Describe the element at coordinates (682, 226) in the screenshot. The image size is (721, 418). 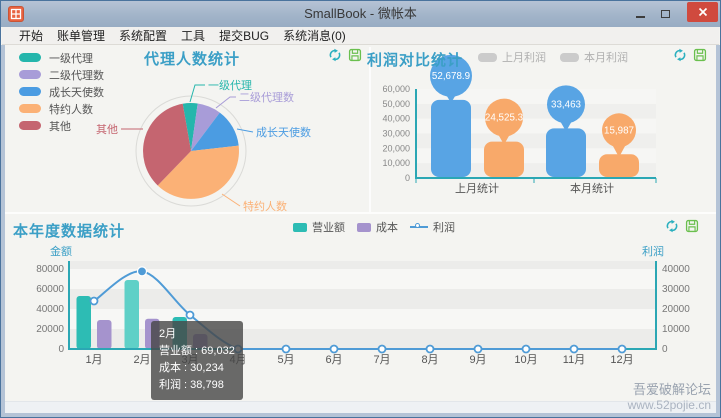
I see `year-panel-toolbar` at that location.